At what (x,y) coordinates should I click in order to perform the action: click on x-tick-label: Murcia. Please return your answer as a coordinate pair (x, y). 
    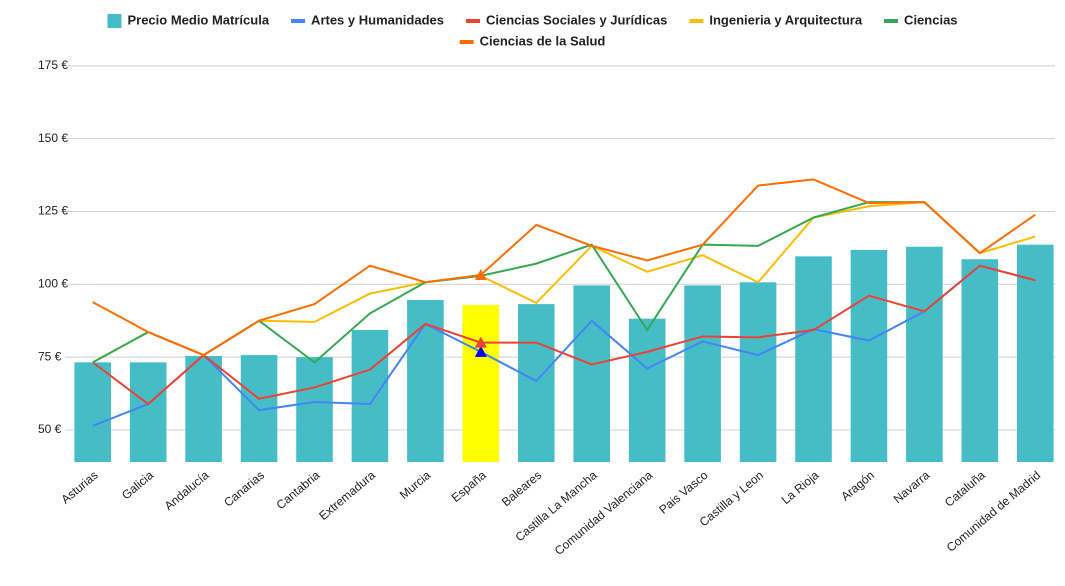
    Looking at the image, I should click on (415, 485).